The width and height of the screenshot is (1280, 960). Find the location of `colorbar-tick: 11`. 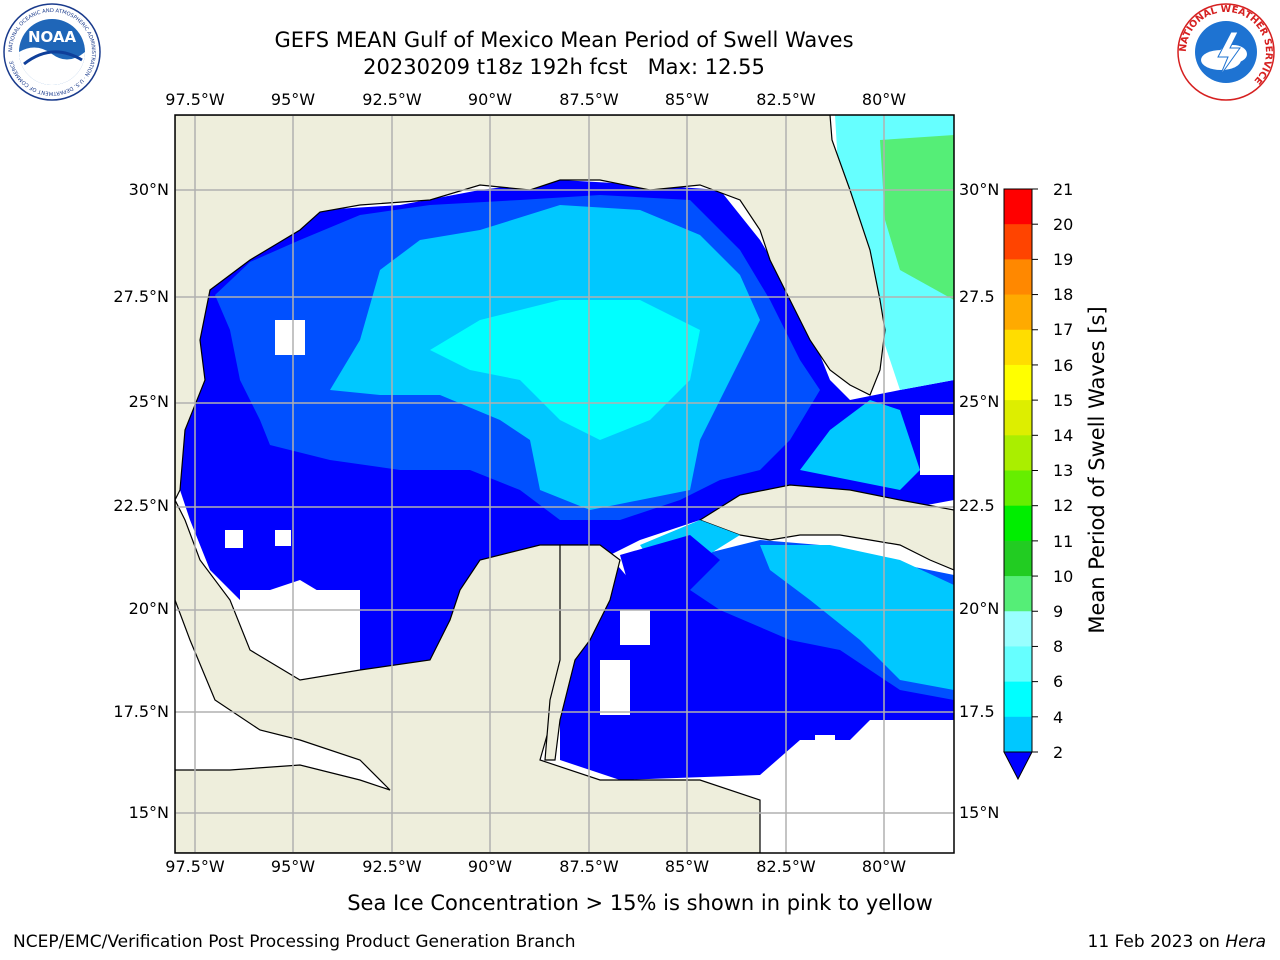

colorbar-tick: 11 is located at coordinates (1063, 541).